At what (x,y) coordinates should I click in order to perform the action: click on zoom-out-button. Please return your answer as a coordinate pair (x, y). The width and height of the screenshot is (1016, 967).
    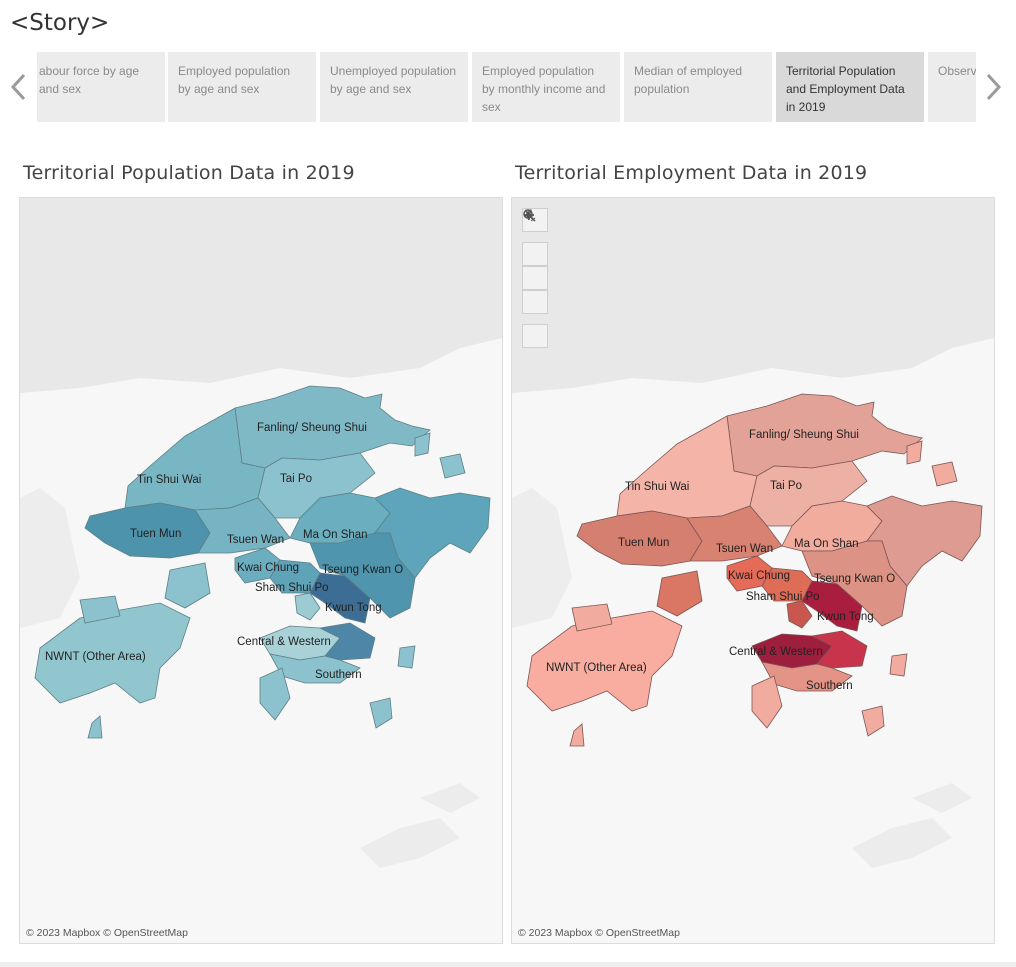
    Looking at the image, I should click on (535, 252).